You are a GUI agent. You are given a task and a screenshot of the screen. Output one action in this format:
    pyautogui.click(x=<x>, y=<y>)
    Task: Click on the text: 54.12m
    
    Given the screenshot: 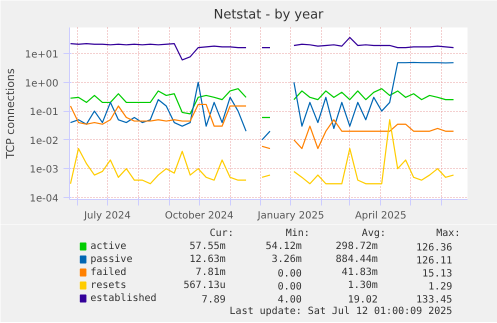 What is the action you would take?
    pyautogui.click(x=284, y=246)
    